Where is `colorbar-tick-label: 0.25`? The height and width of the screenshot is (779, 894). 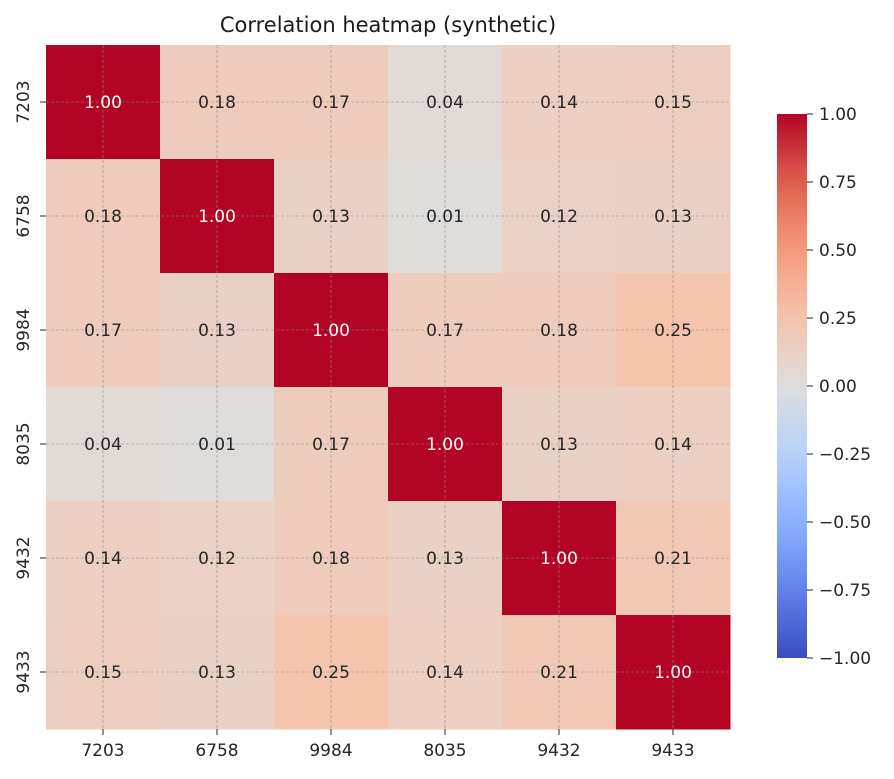 colorbar-tick-label: 0.25 is located at coordinates (838, 319).